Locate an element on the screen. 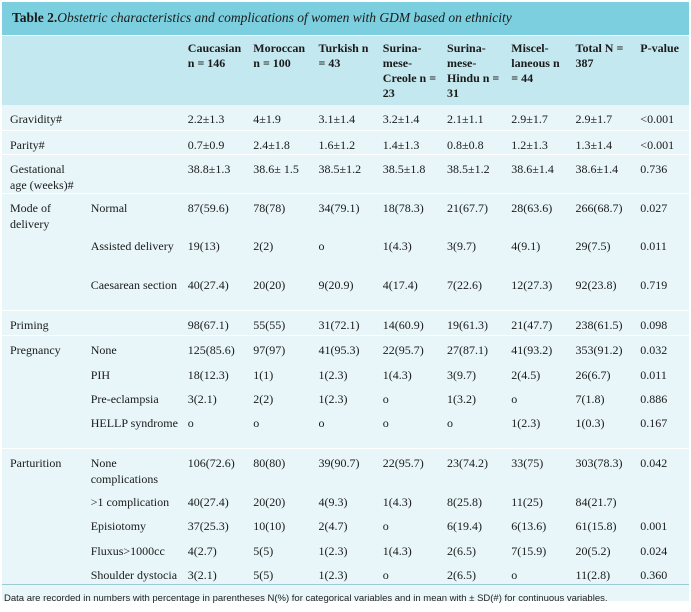 This screenshot has height=612, width=691. table-cell: 23(74.2) is located at coordinates (475, 468).